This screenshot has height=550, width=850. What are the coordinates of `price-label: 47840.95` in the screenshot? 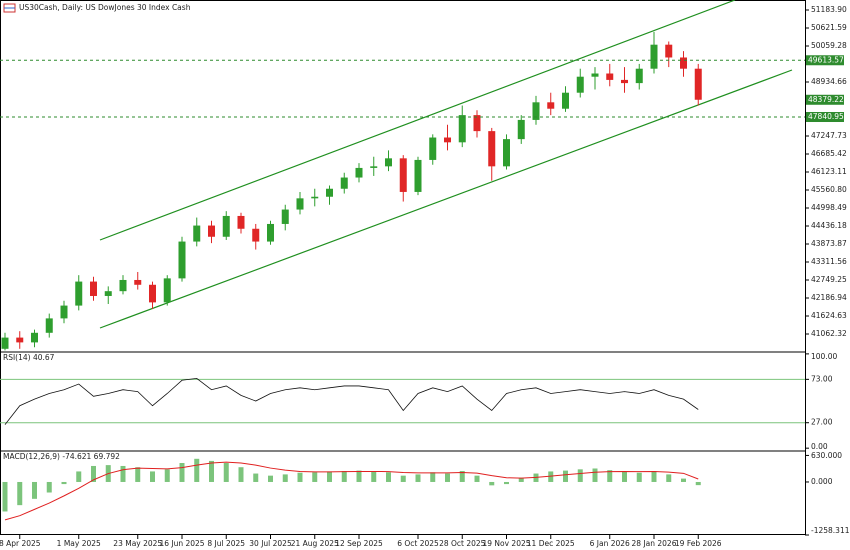 It's located at (826, 116).